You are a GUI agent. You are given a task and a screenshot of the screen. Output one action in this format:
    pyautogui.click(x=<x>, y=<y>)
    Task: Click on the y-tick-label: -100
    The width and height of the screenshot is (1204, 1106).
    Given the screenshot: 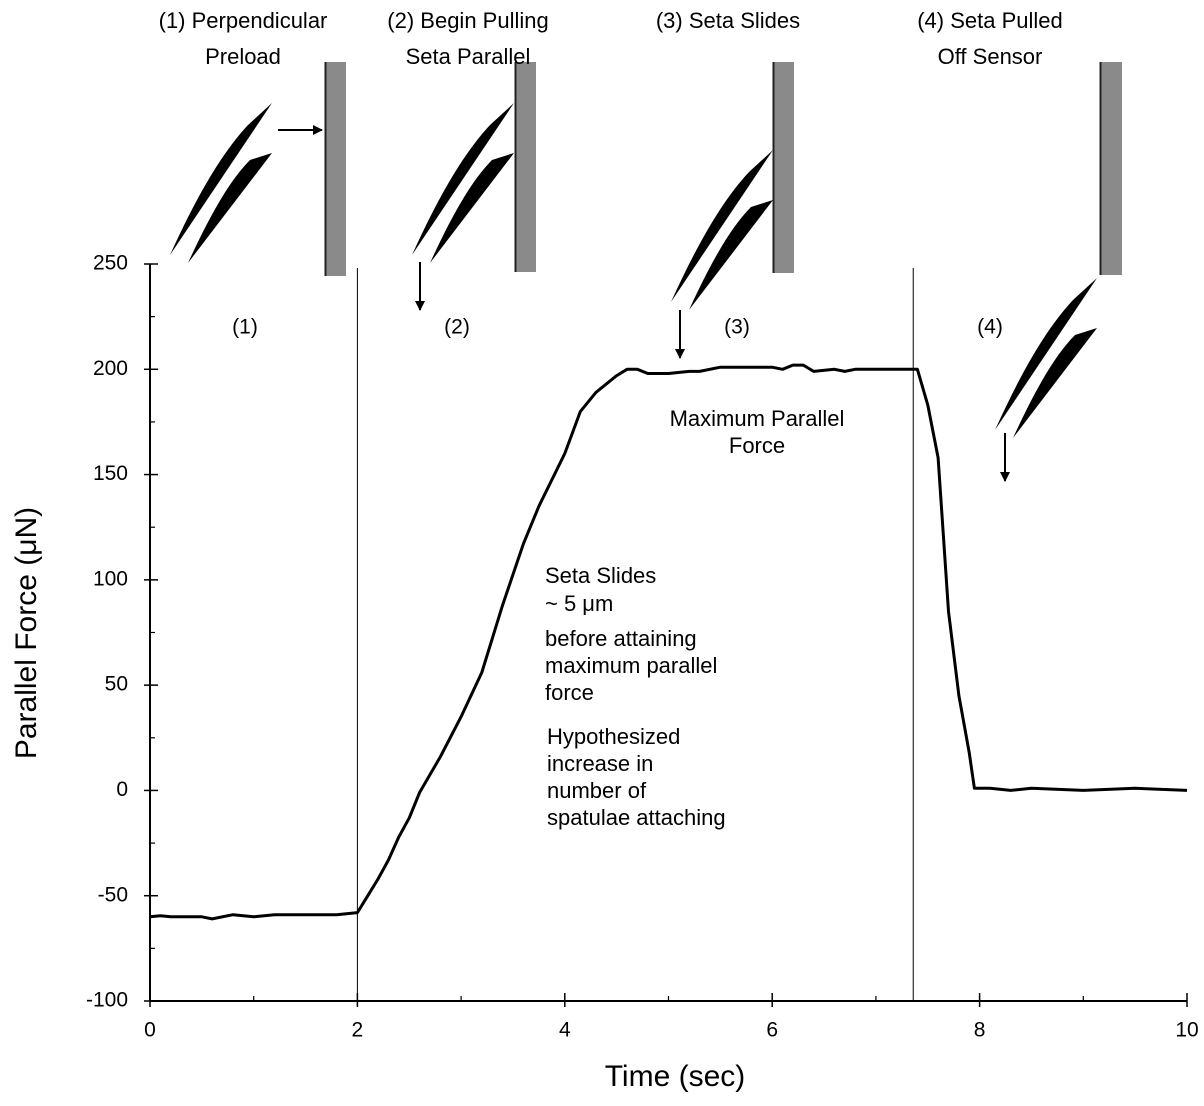 What is the action you would take?
    pyautogui.click(x=107, y=1000)
    